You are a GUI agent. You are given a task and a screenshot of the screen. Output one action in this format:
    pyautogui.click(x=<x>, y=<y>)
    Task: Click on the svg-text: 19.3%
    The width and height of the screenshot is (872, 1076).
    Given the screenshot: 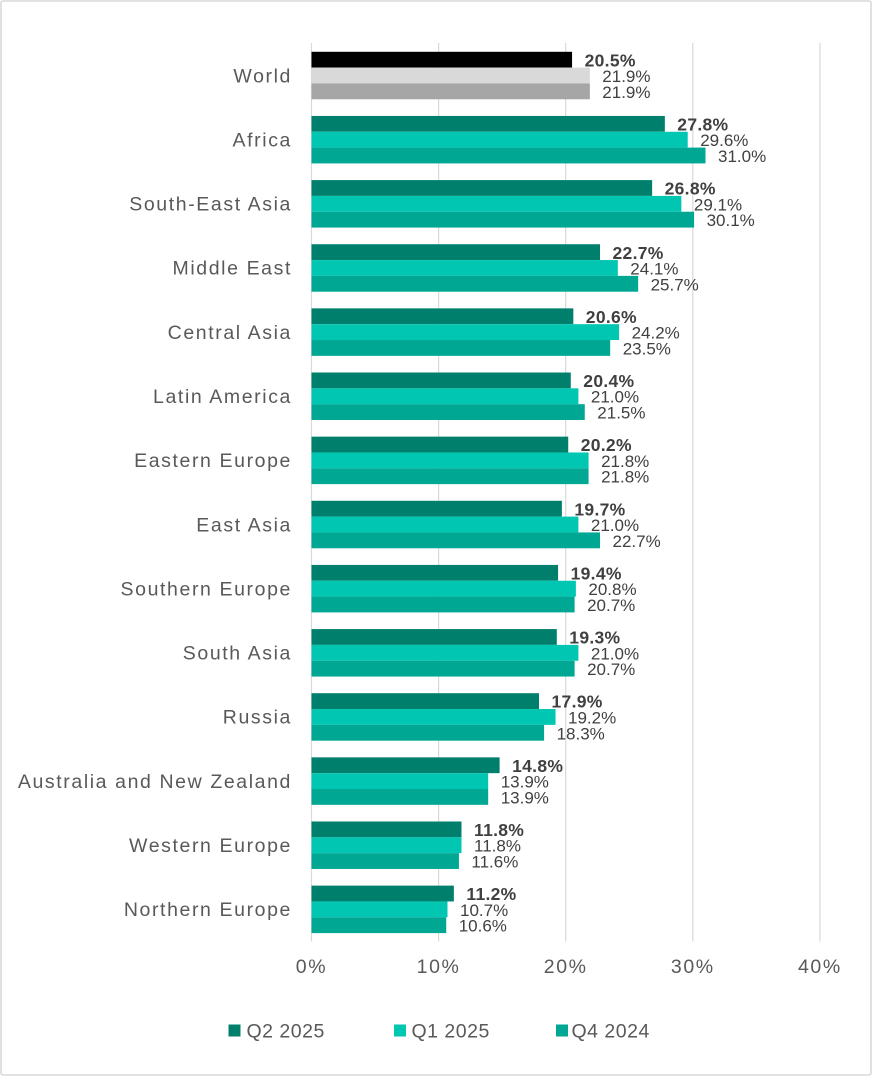 What is the action you would take?
    pyautogui.click(x=594, y=638)
    